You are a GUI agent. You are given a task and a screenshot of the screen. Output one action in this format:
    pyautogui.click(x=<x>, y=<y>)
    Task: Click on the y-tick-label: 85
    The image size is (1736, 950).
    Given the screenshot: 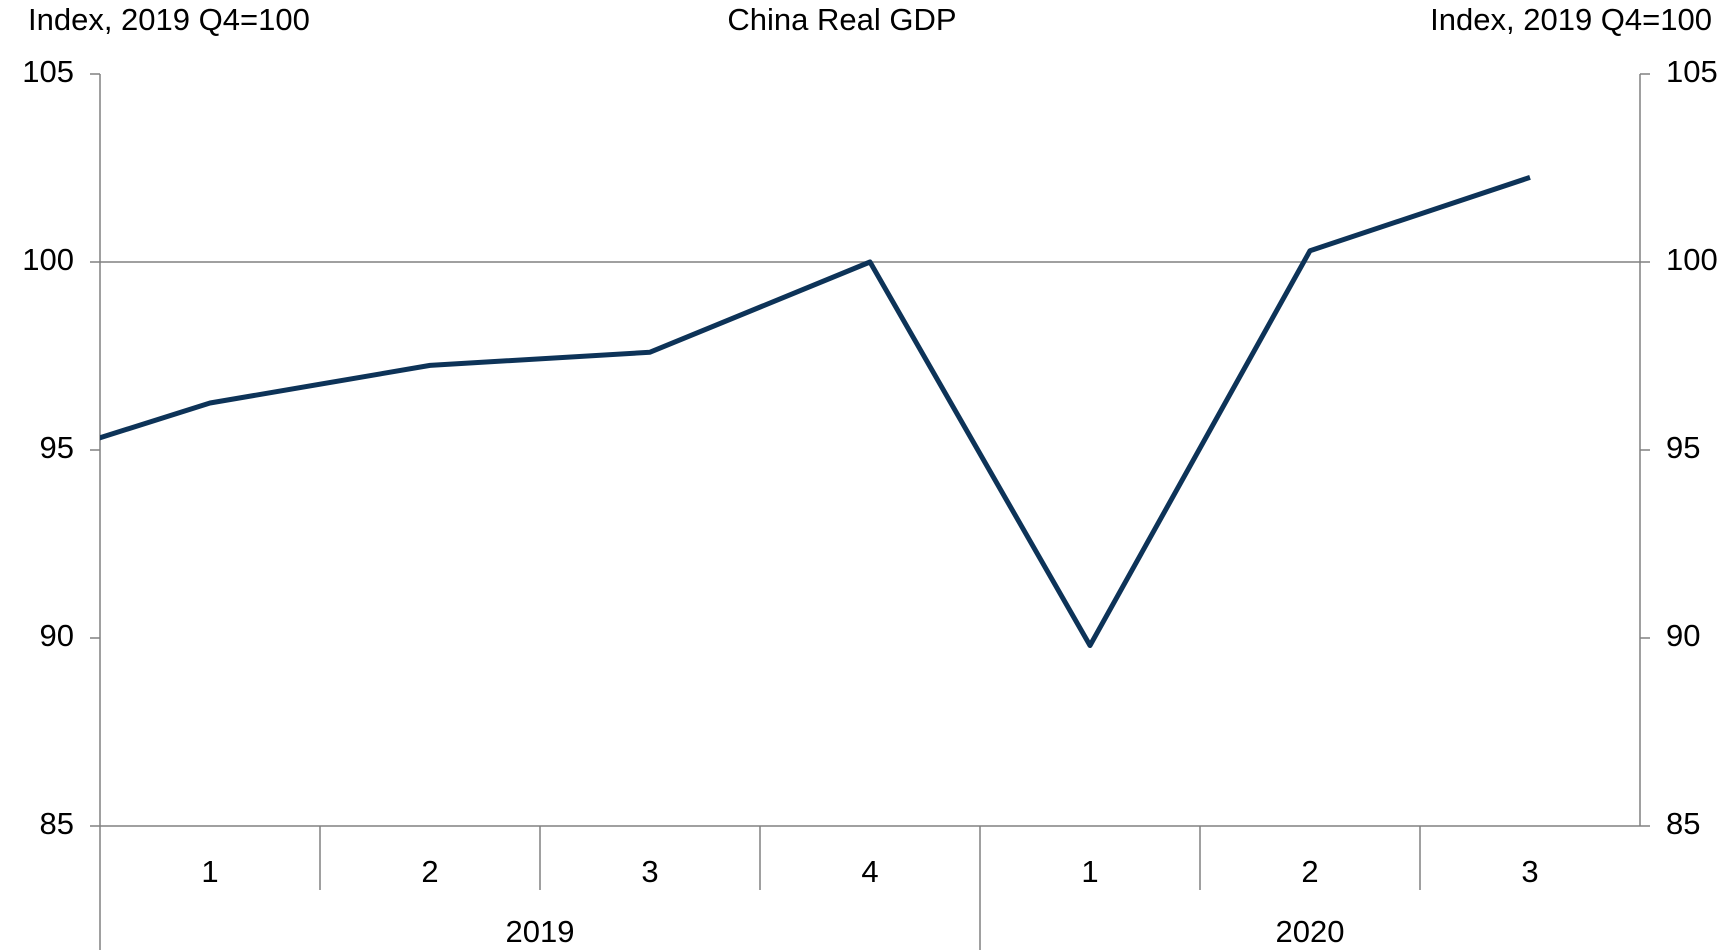 What is the action you would take?
    pyautogui.click(x=57, y=823)
    